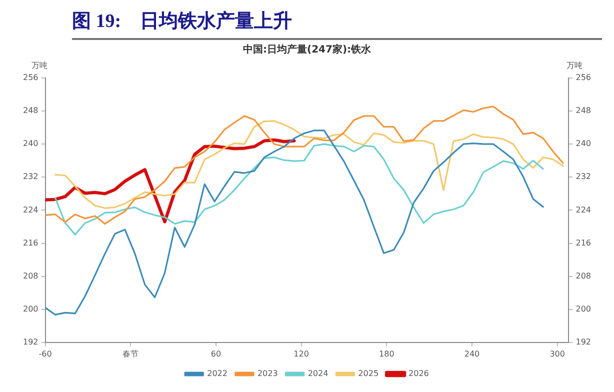 This screenshot has height=392, width=614. I want to click on x-tick-label: 300, so click(557, 353).